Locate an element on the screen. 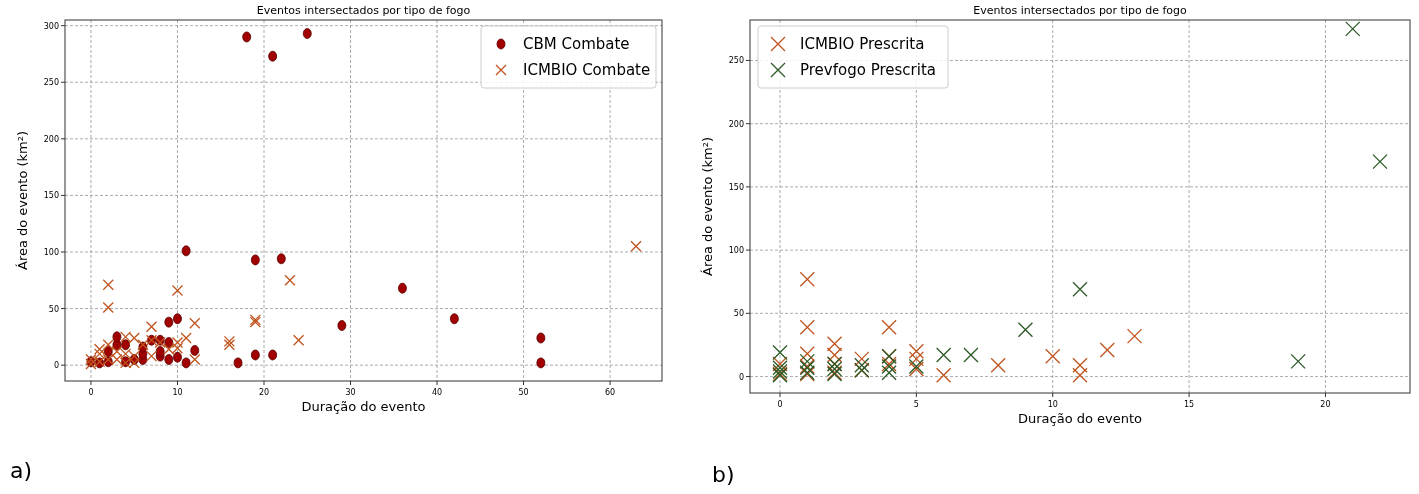  x-tick-label: 30 is located at coordinates (350, 392).